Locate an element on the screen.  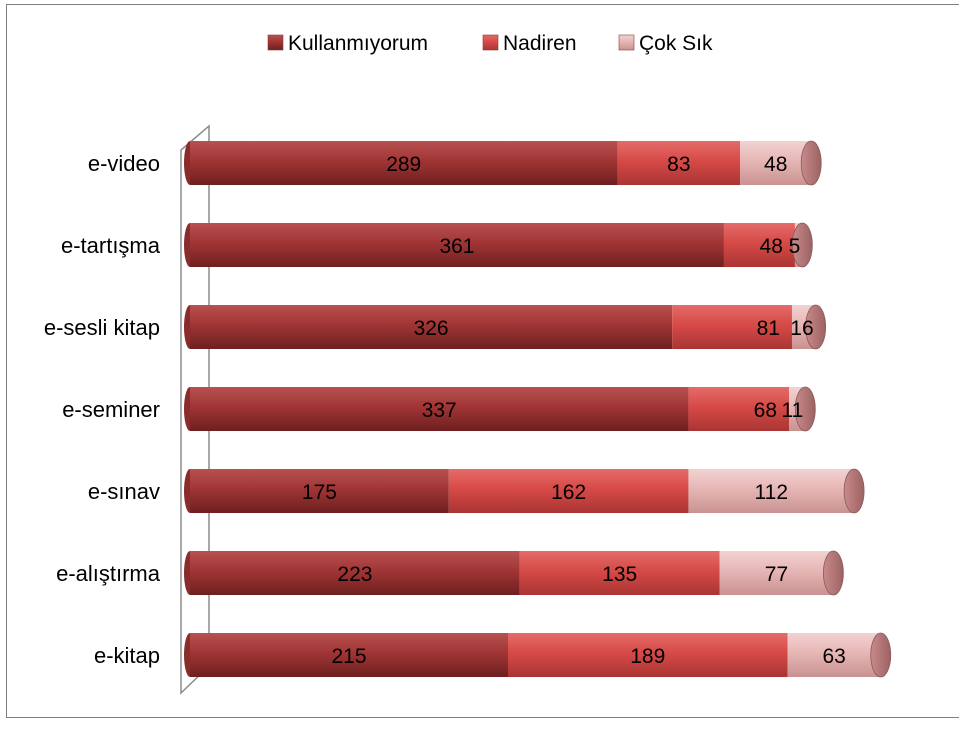
value-label-kullanmıyorum: 361 is located at coordinates (456, 246).